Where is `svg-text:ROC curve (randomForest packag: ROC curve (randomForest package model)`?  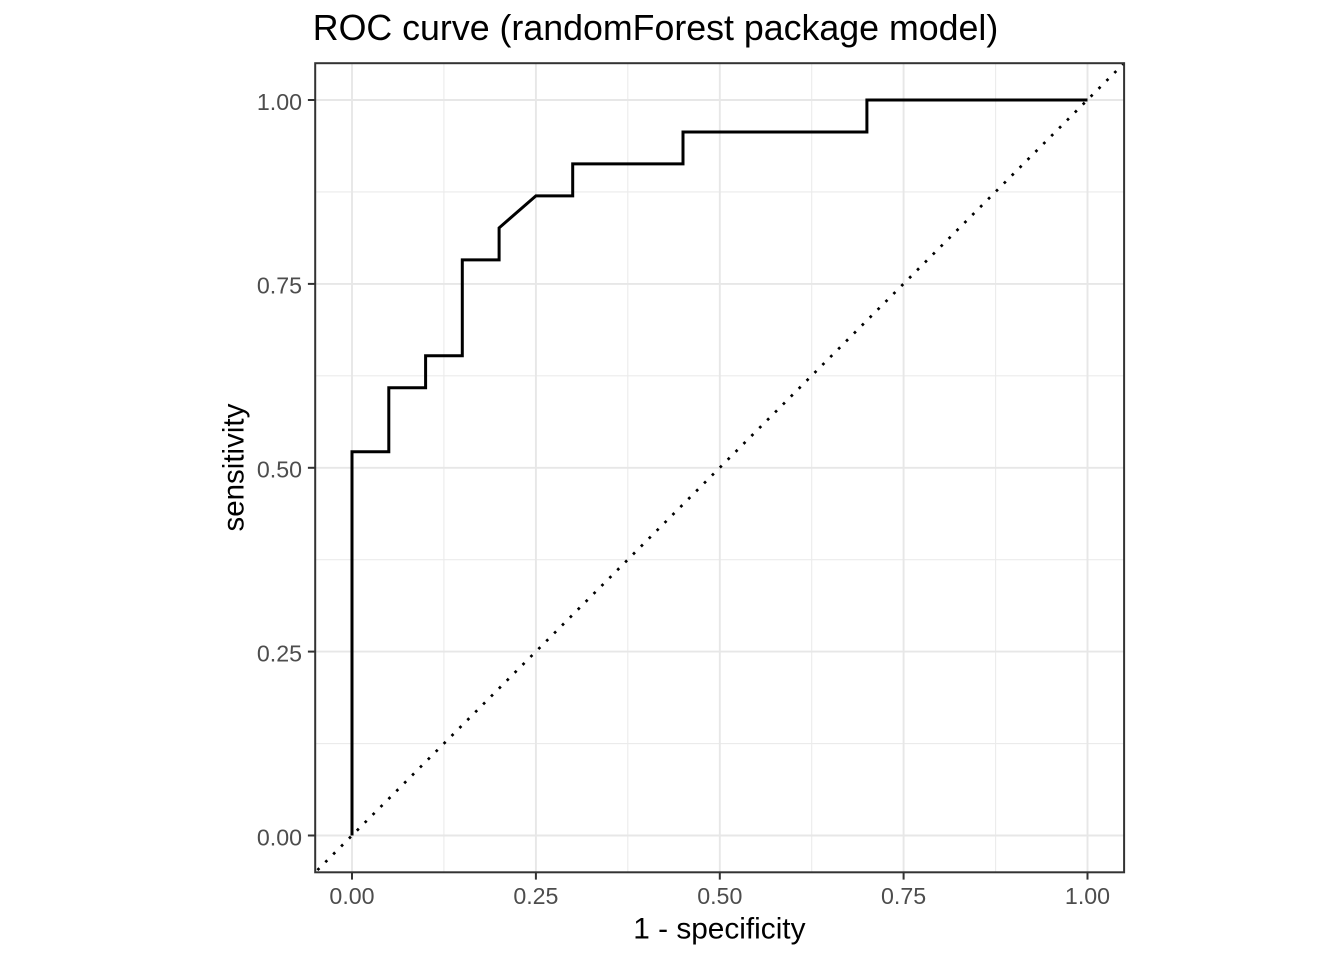 svg-text:ROC curve (randomForest packag: ROC curve (randomForest package model) is located at coordinates (655, 28).